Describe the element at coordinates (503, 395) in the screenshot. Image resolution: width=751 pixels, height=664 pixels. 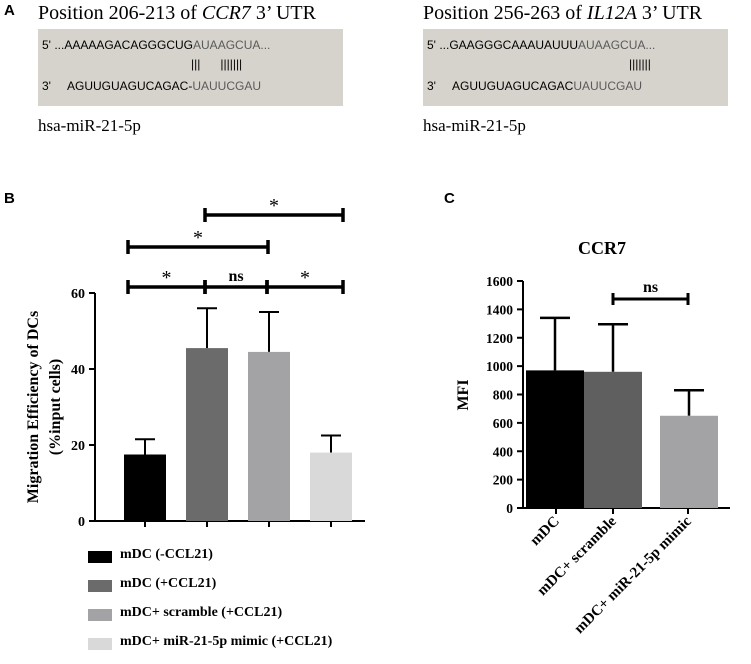
I see `panel-c-y-tick-label: 800` at that location.